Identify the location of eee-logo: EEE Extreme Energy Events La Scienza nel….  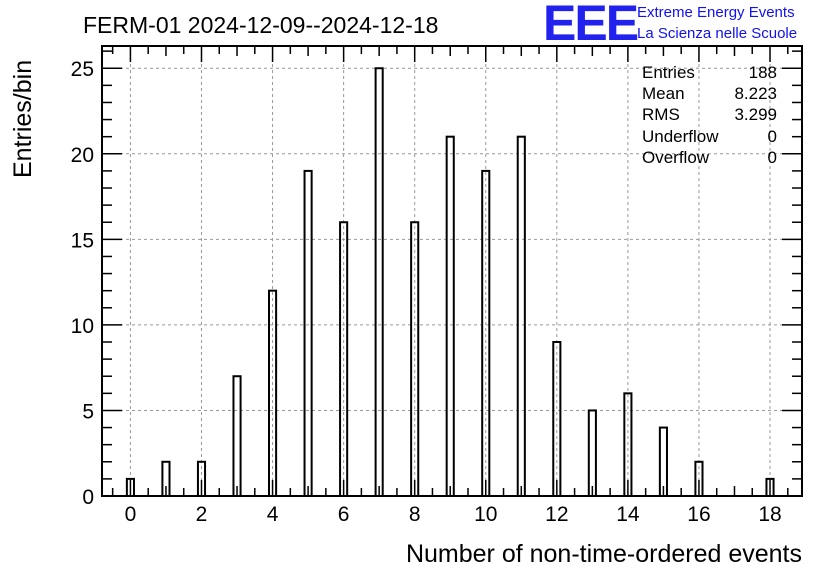
(670, 25).